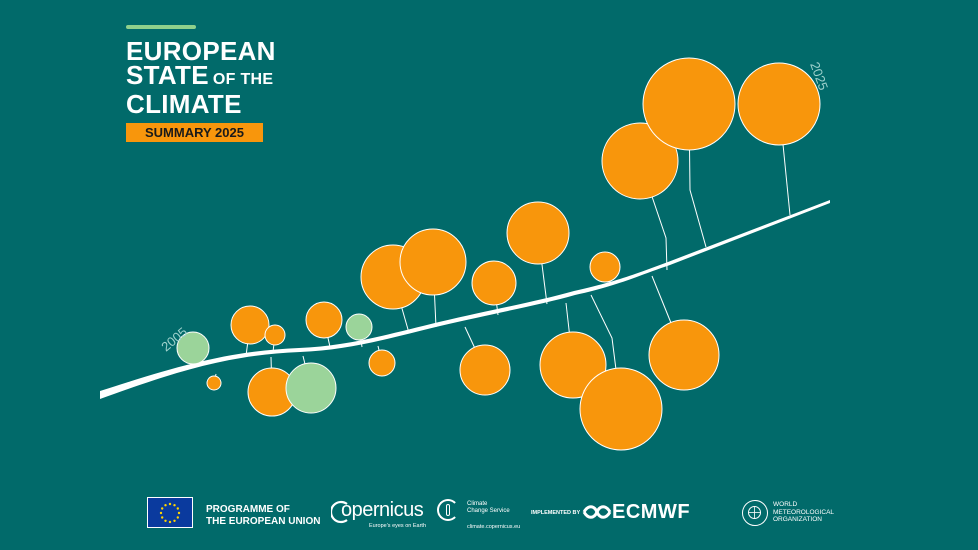 The image size is (978, 550). I want to click on wmo-name: WORLD METEOROLOGICAL ORGANIZATION, so click(803, 512).